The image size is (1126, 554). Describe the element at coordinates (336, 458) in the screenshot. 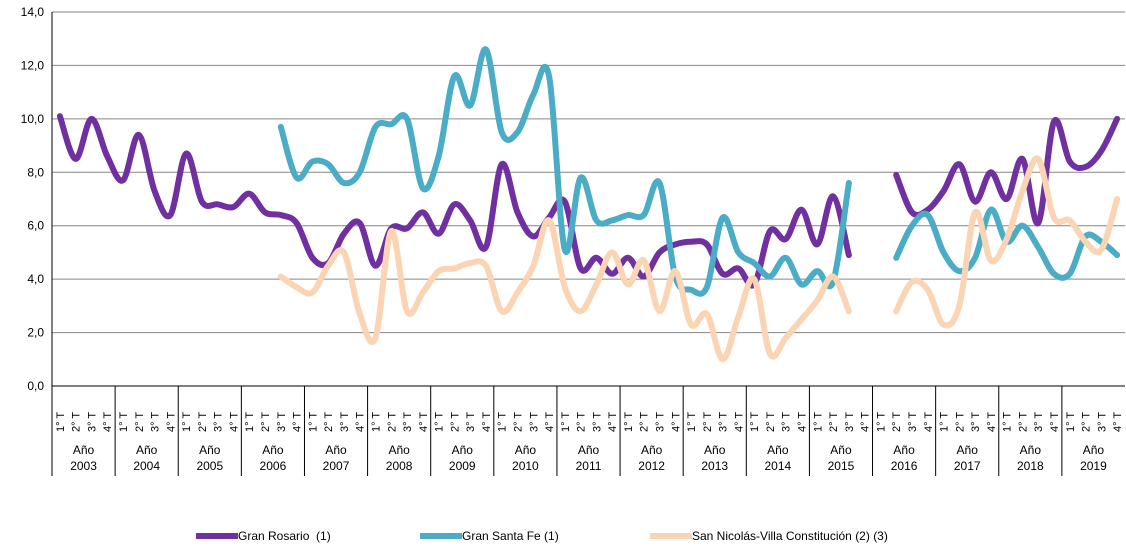

I see `x-group-label: Año 2007` at that location.